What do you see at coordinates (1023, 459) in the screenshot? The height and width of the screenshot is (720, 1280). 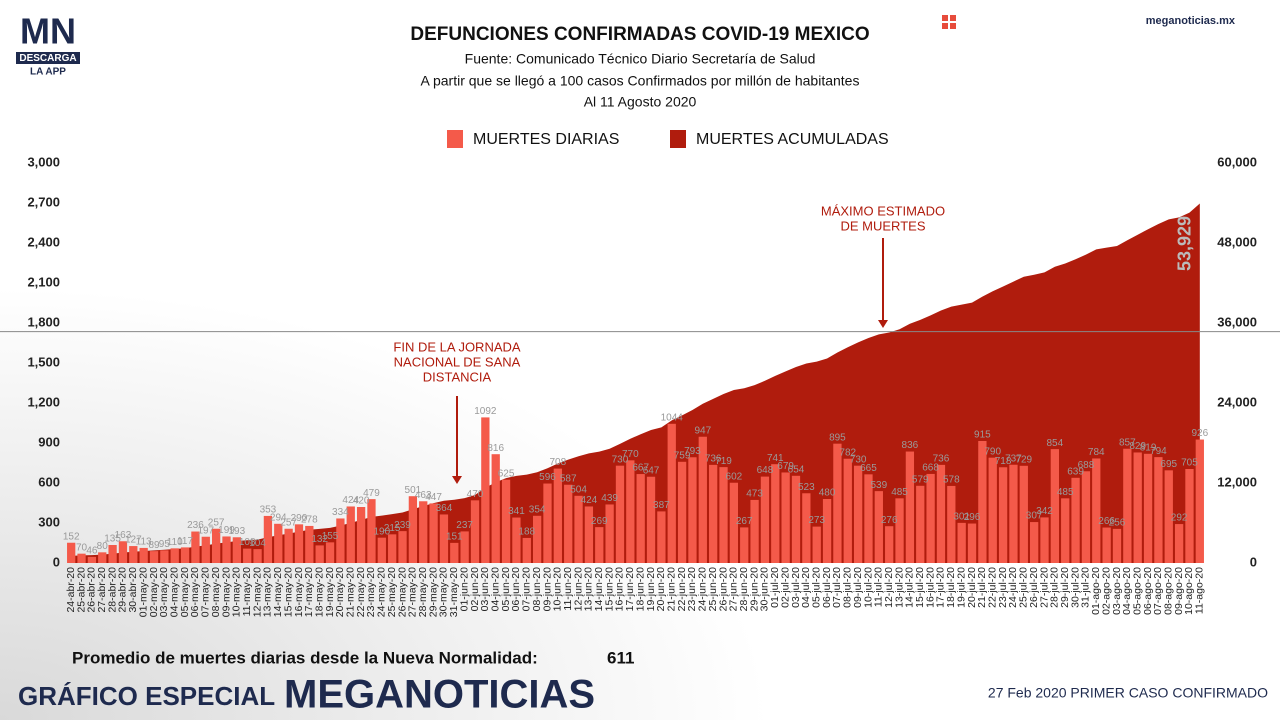 I see `value-label: 729` at bounding box center [1023, 459].